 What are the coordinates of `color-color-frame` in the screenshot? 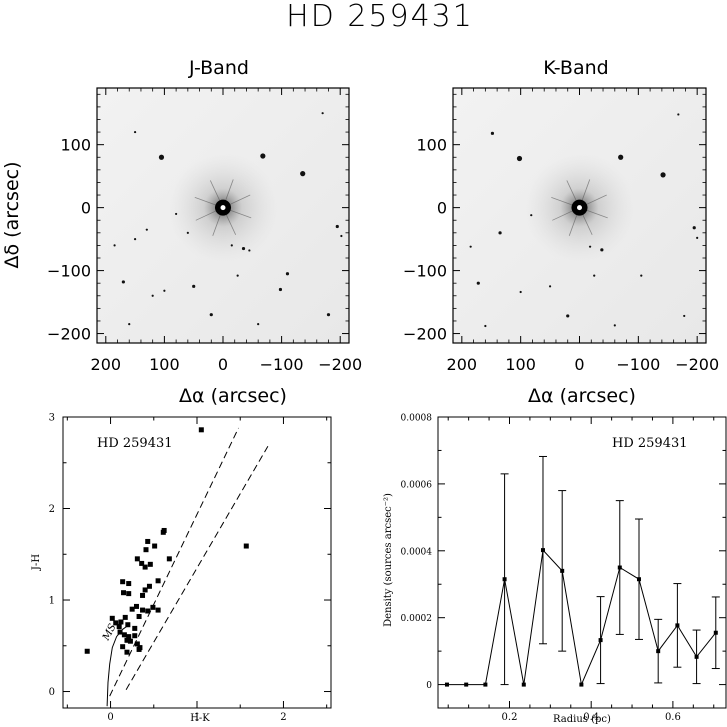 It's located at (197, 562).